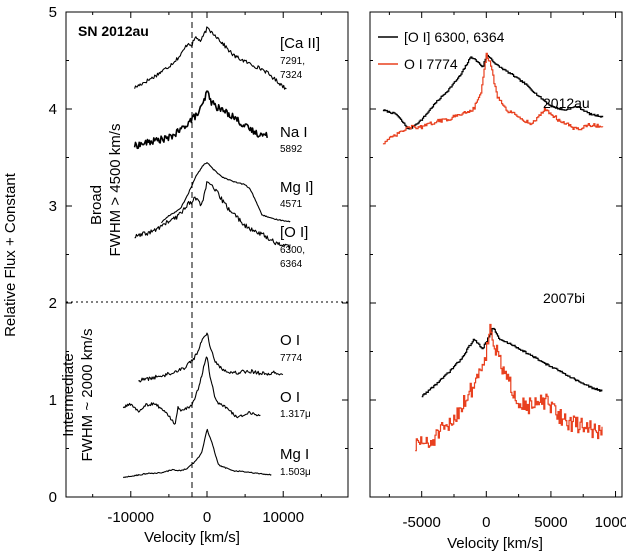  Describe the element at coordinates (291, 358) in the screenshot. I see `line-wave-o-i-7774: 7774` at that location.